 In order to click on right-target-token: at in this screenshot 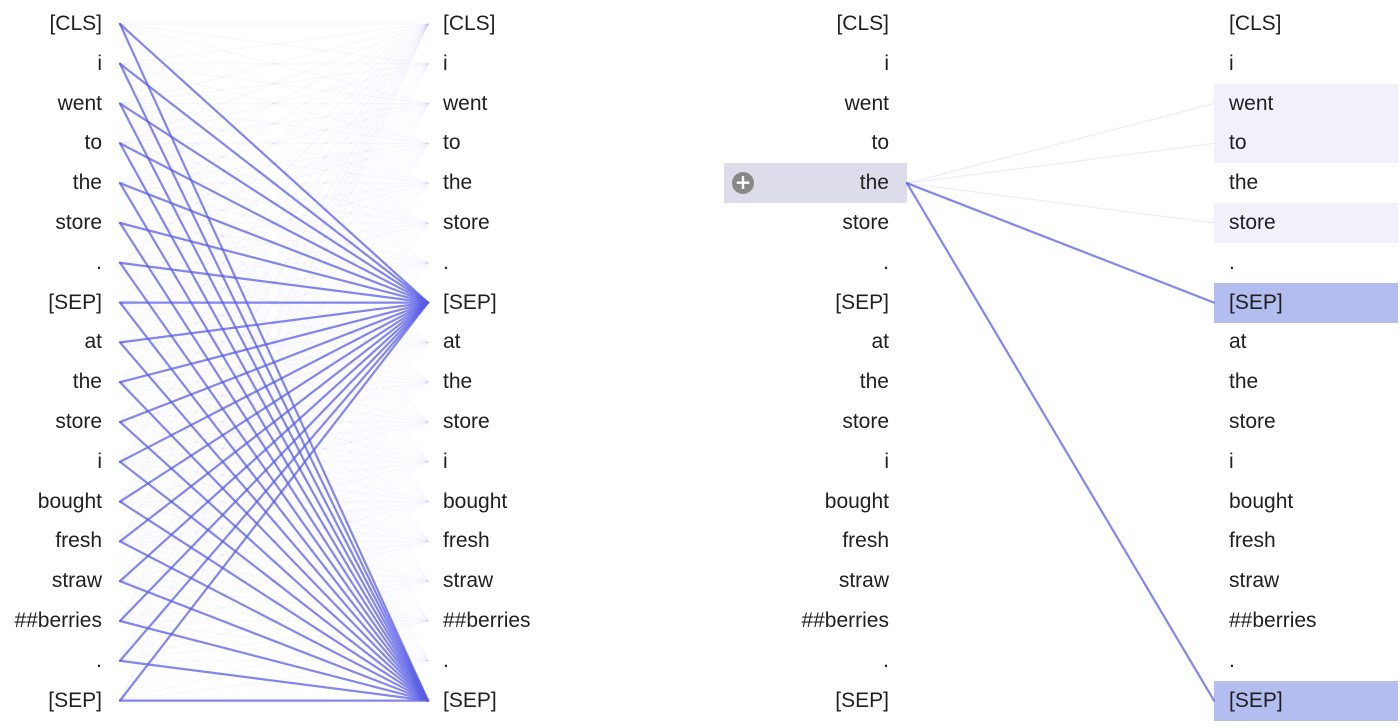, I will do `click(1238, 342)`.